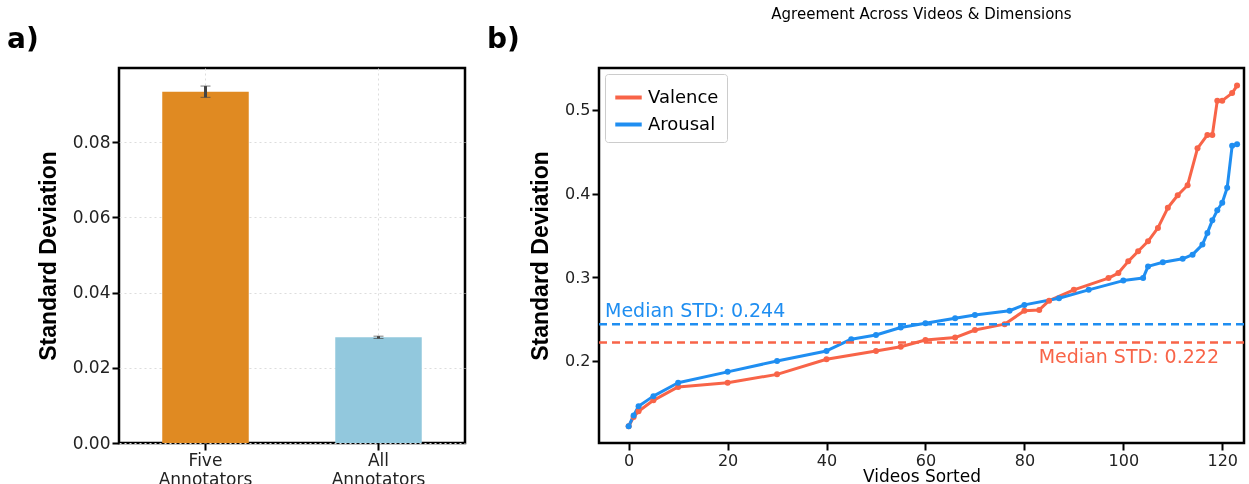 The width and height of the screenshot is (1249, 484). Describe the element at coordinates (827, 460) in the screenshot. I see `x-tick-label: 40` at that location.